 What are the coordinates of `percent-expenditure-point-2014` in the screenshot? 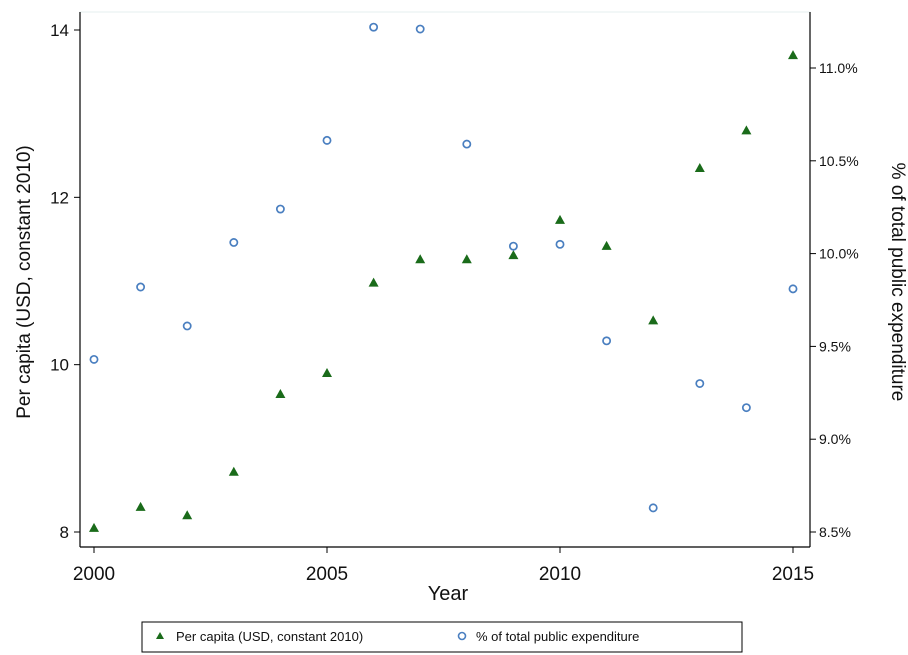 It's located at (746, 408).